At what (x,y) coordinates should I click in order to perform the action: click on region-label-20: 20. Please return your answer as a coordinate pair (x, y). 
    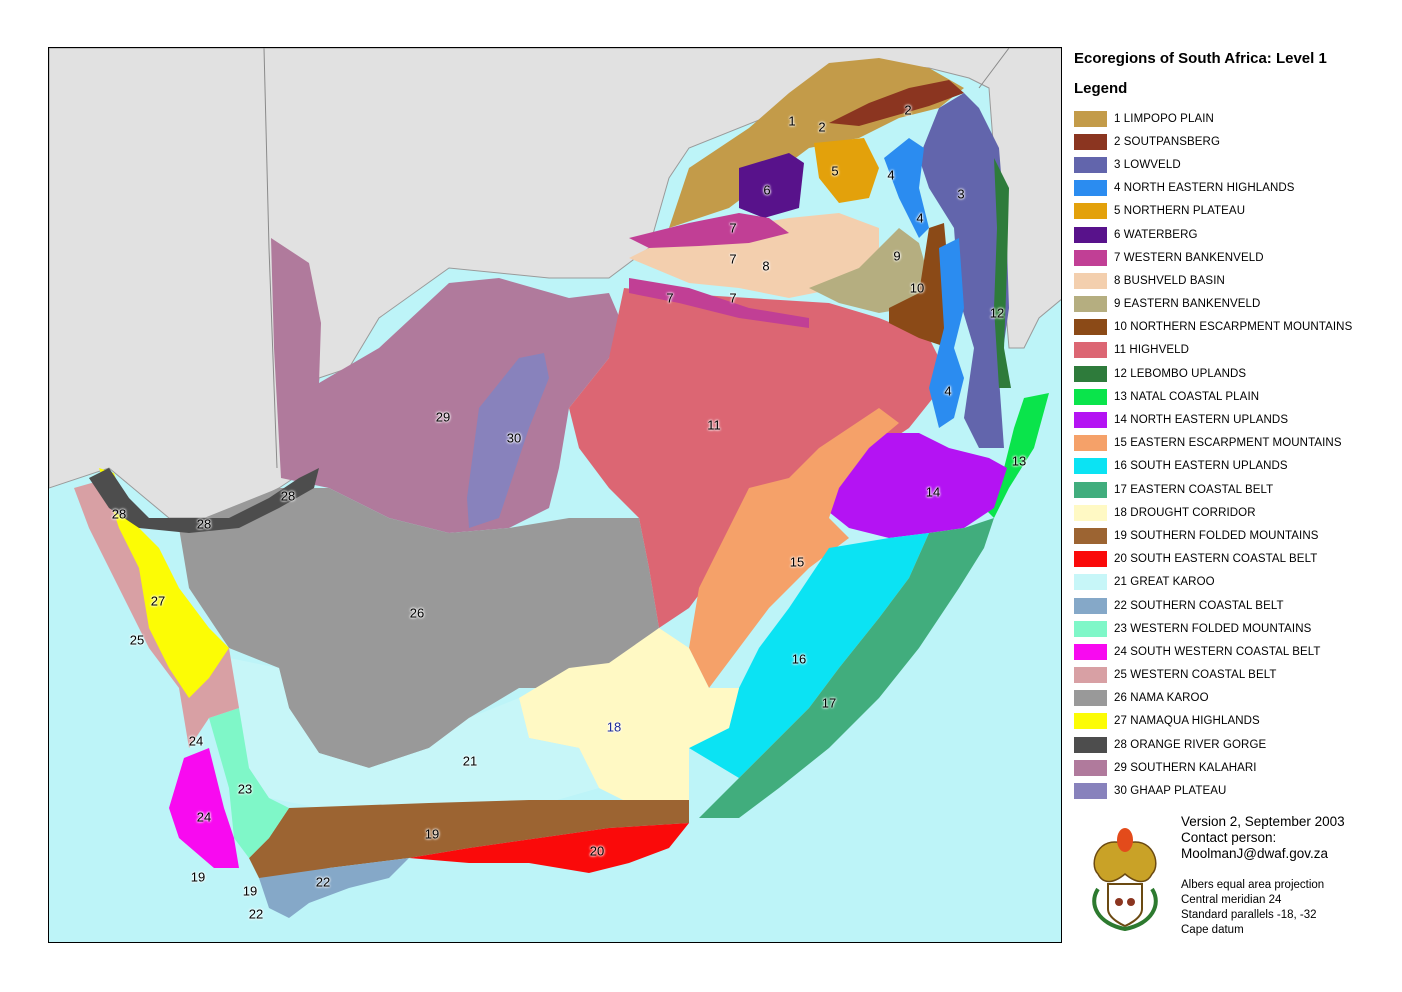
    Looking at the image, I should click on (597, 851).